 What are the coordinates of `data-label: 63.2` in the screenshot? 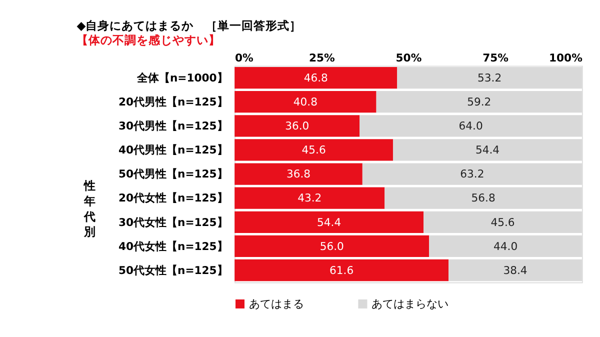 It's located at (472, 174).